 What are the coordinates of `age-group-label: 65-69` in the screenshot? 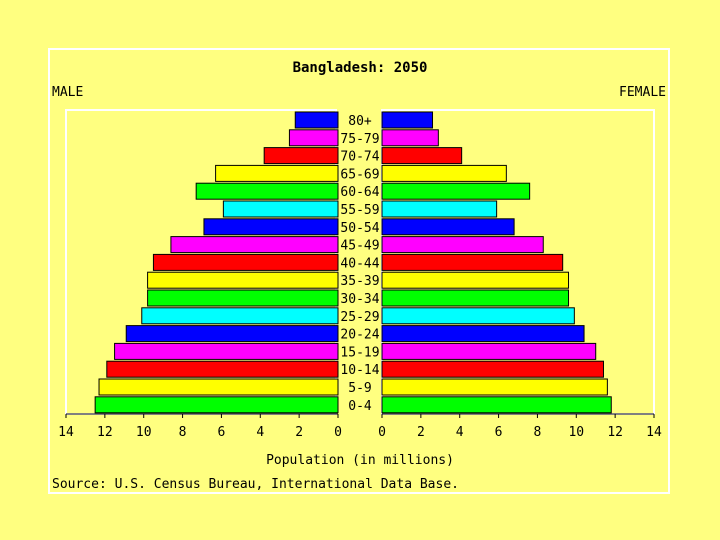 It's located at (359, 174).